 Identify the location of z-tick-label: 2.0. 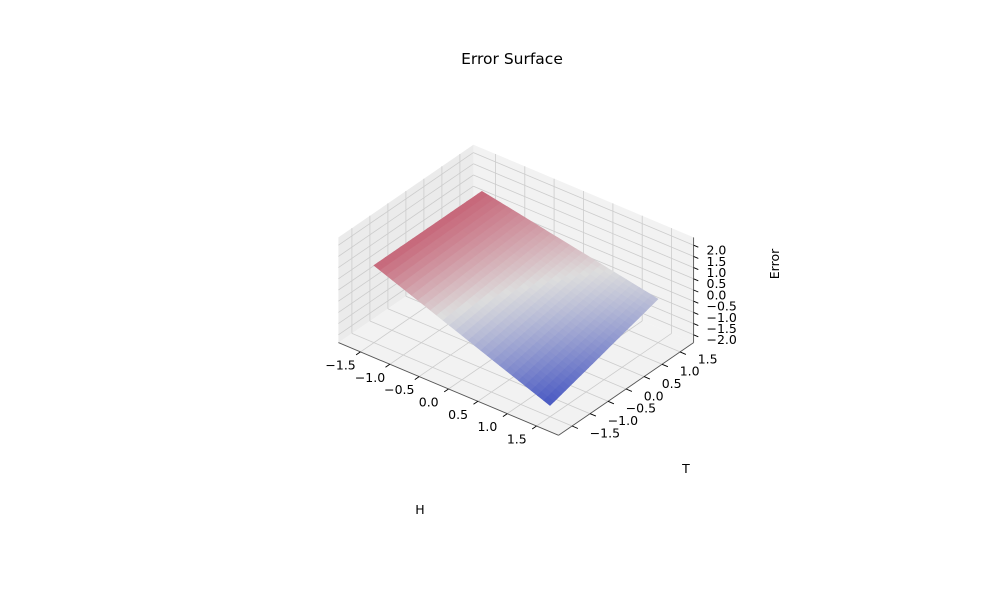
(717, 250).